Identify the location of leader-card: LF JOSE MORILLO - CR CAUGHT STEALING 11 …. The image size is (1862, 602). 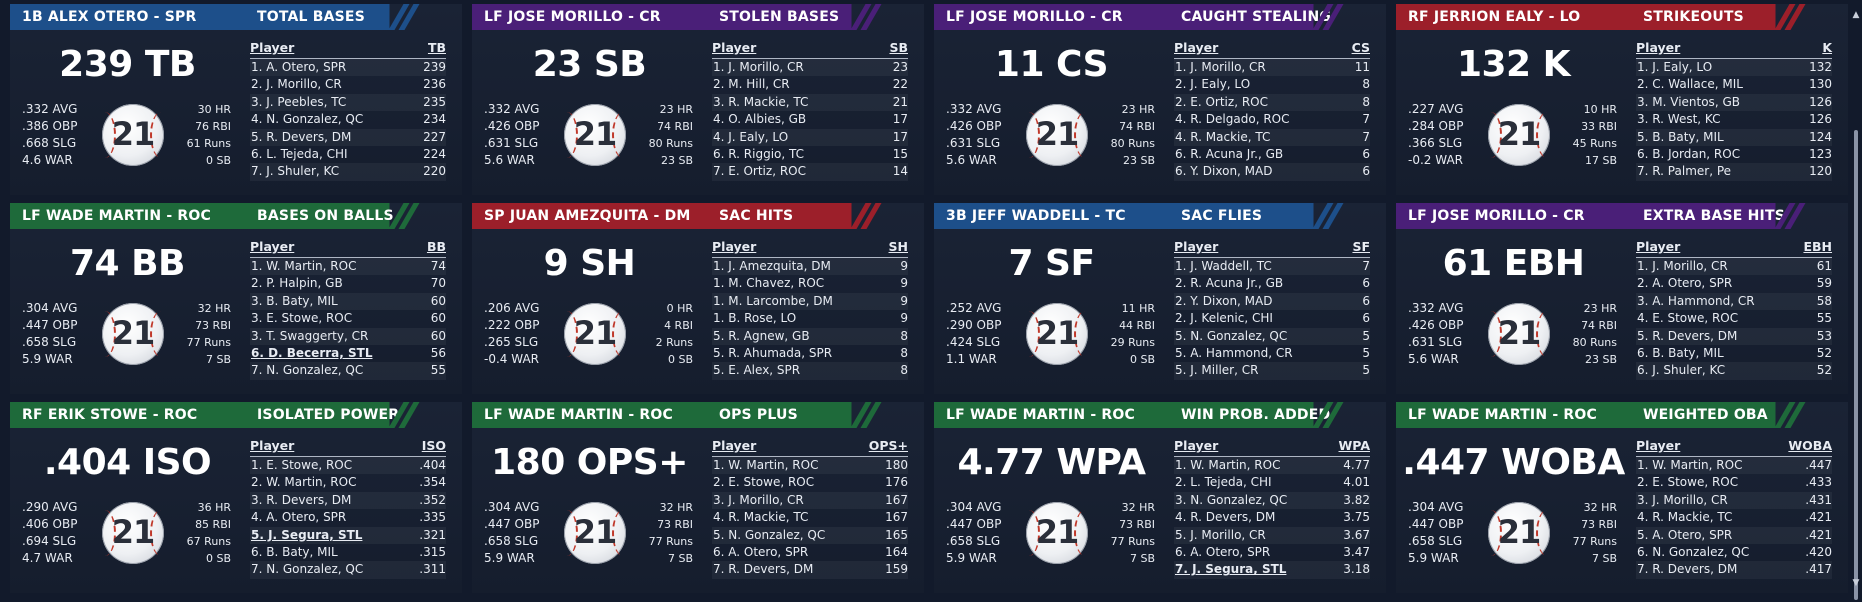
(1160, 99).